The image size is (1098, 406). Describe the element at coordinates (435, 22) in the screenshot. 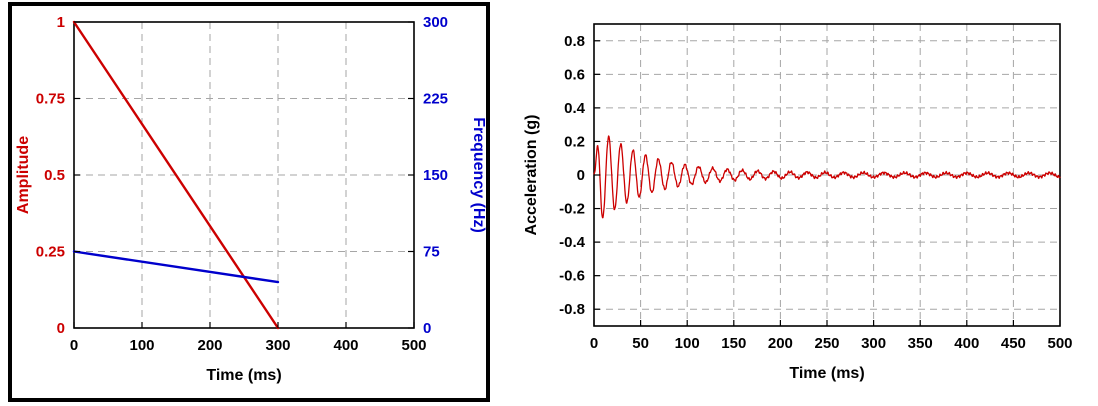

I see `y-right-tick-label: 300` at that location.